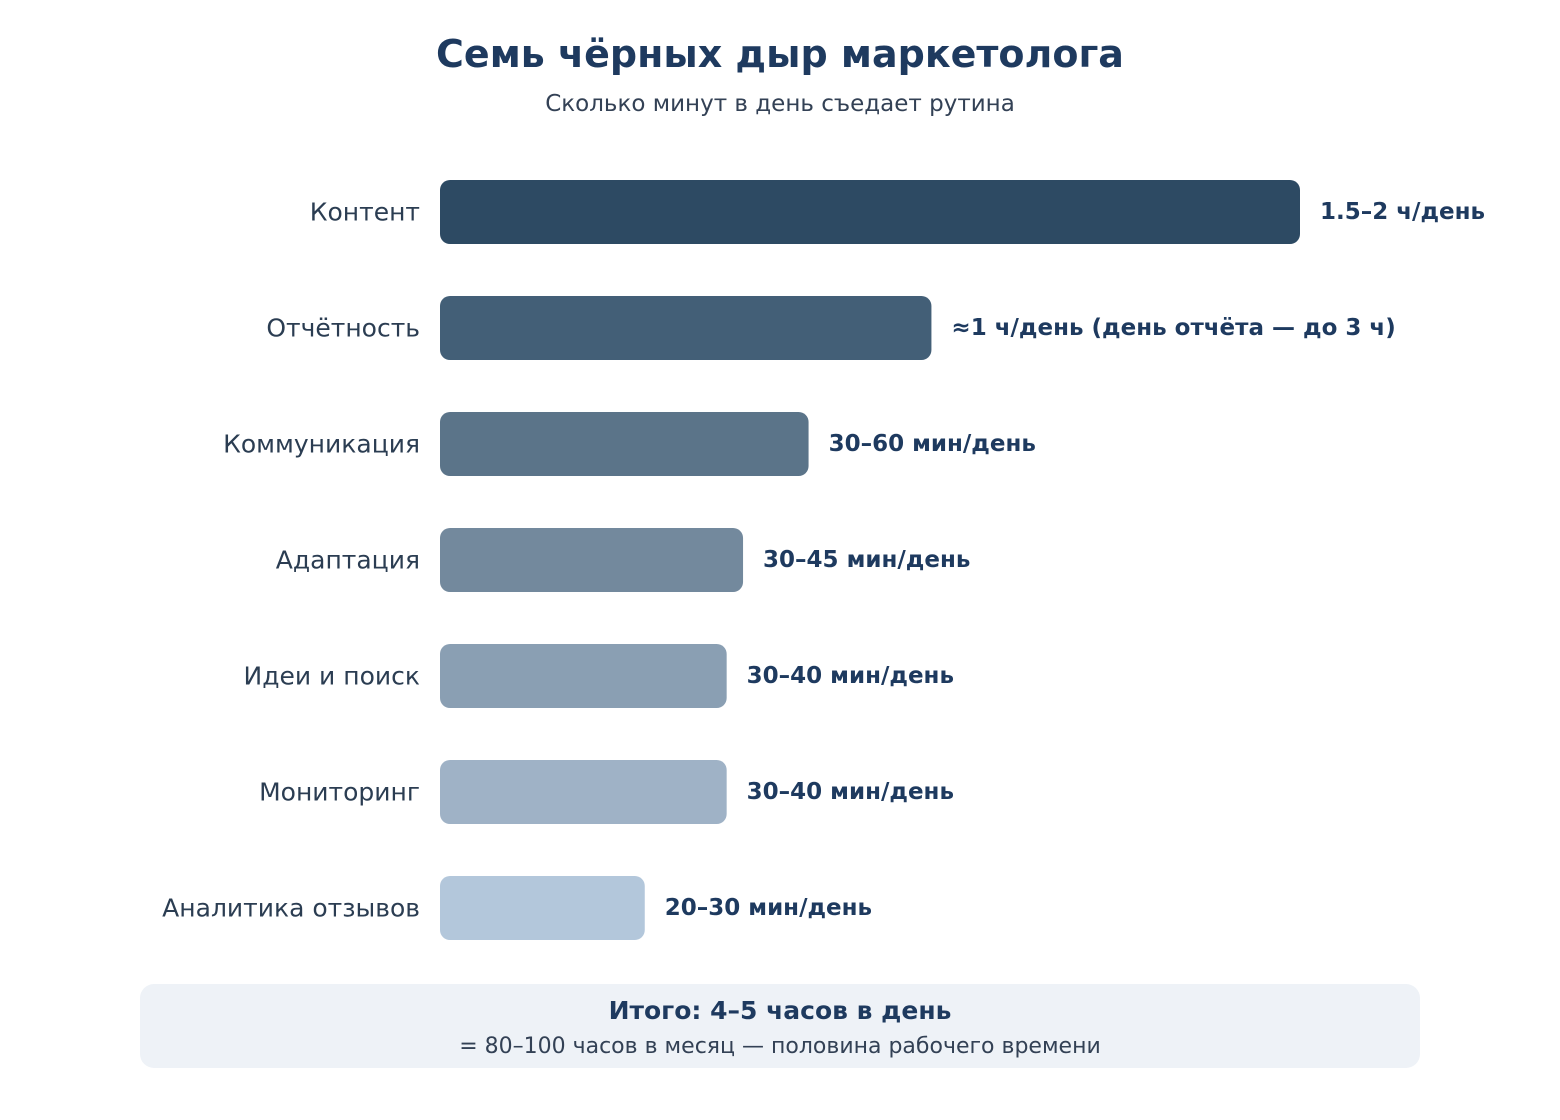 This screenshot has width=1560, height=1120. What do you see at coordinates (1173, 328) in the screenshot?
I see `bar-value-label: ≈1 ч/день (день отчёта — до 3 ч)` at bounding box center [1173, 328].